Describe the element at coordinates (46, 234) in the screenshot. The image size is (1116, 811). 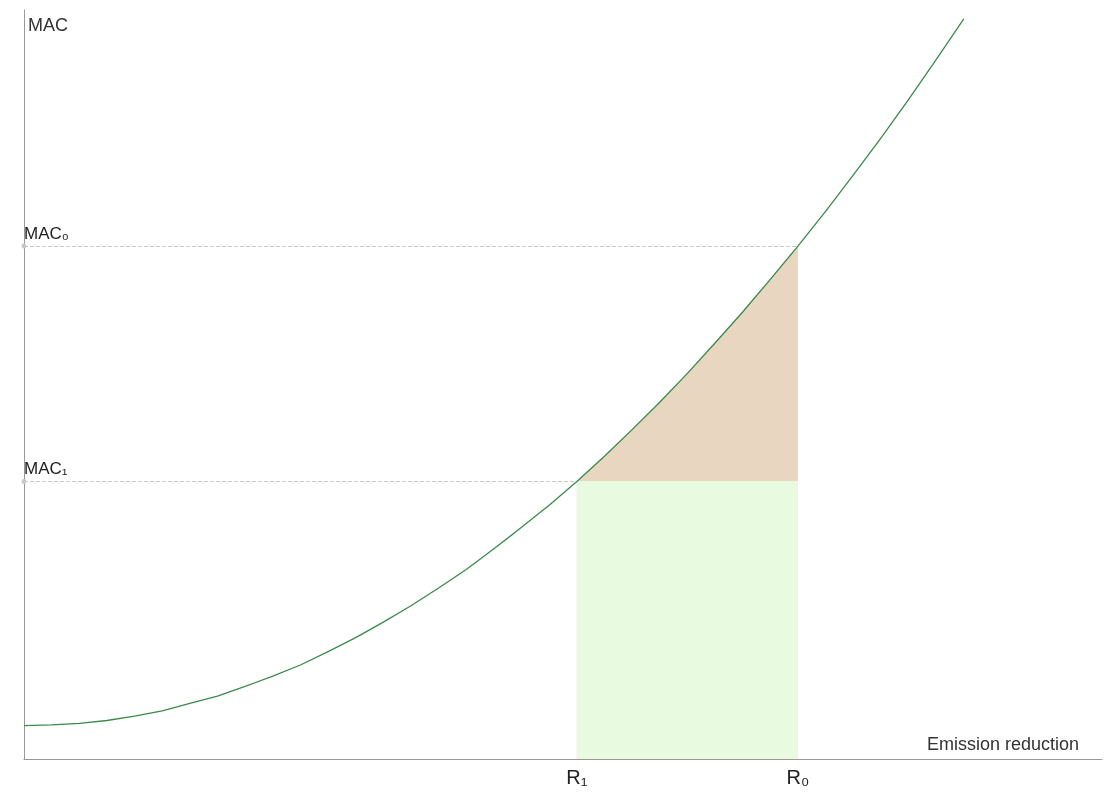
I see `ref-line-label: MAC₀` at that location.